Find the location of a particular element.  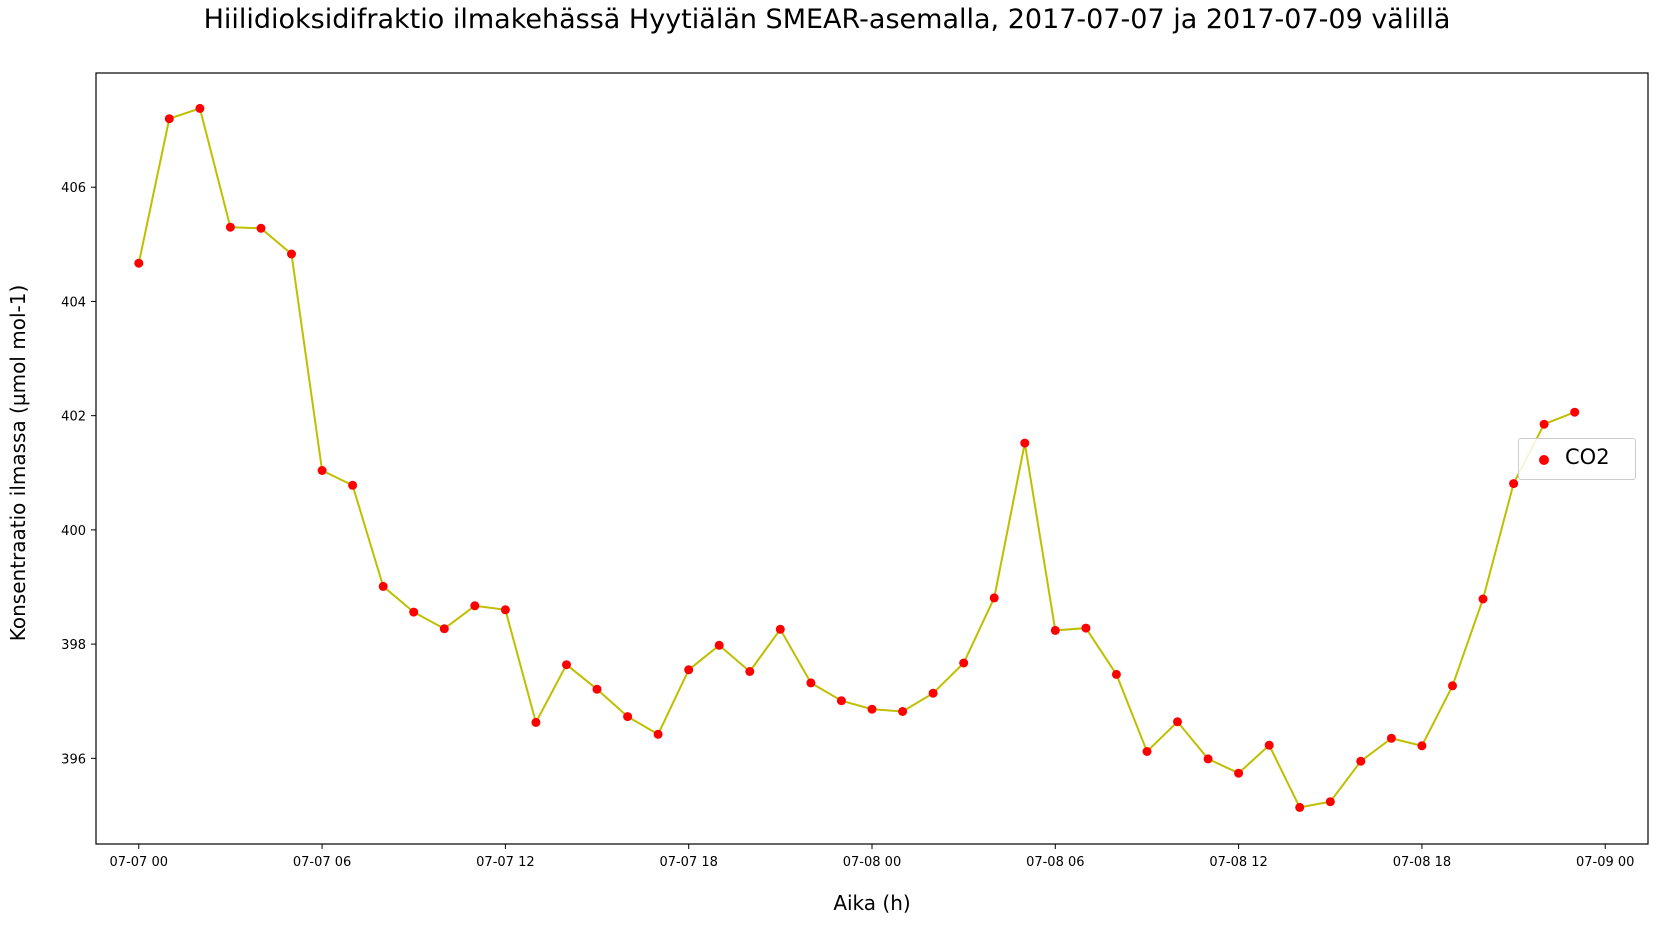

y-tick-label: 404 is located at coordinates (73, 302).